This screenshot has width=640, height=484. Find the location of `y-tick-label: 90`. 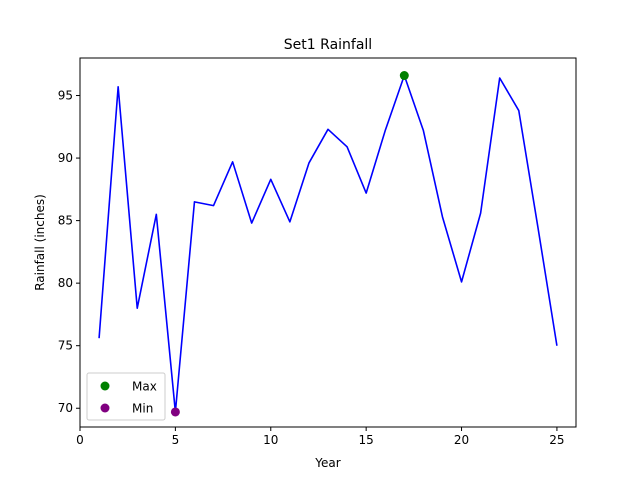

y-tick-label: 90 is located at coordinates (65, 158).